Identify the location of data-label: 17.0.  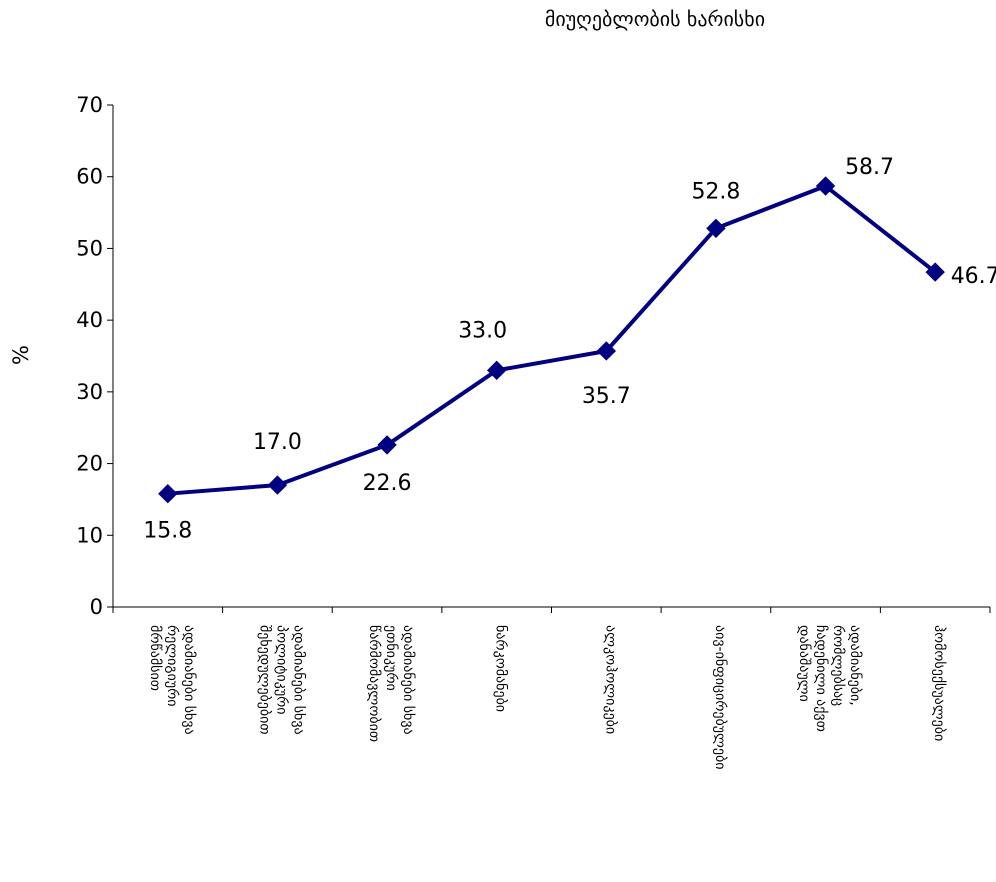
(277, 442).